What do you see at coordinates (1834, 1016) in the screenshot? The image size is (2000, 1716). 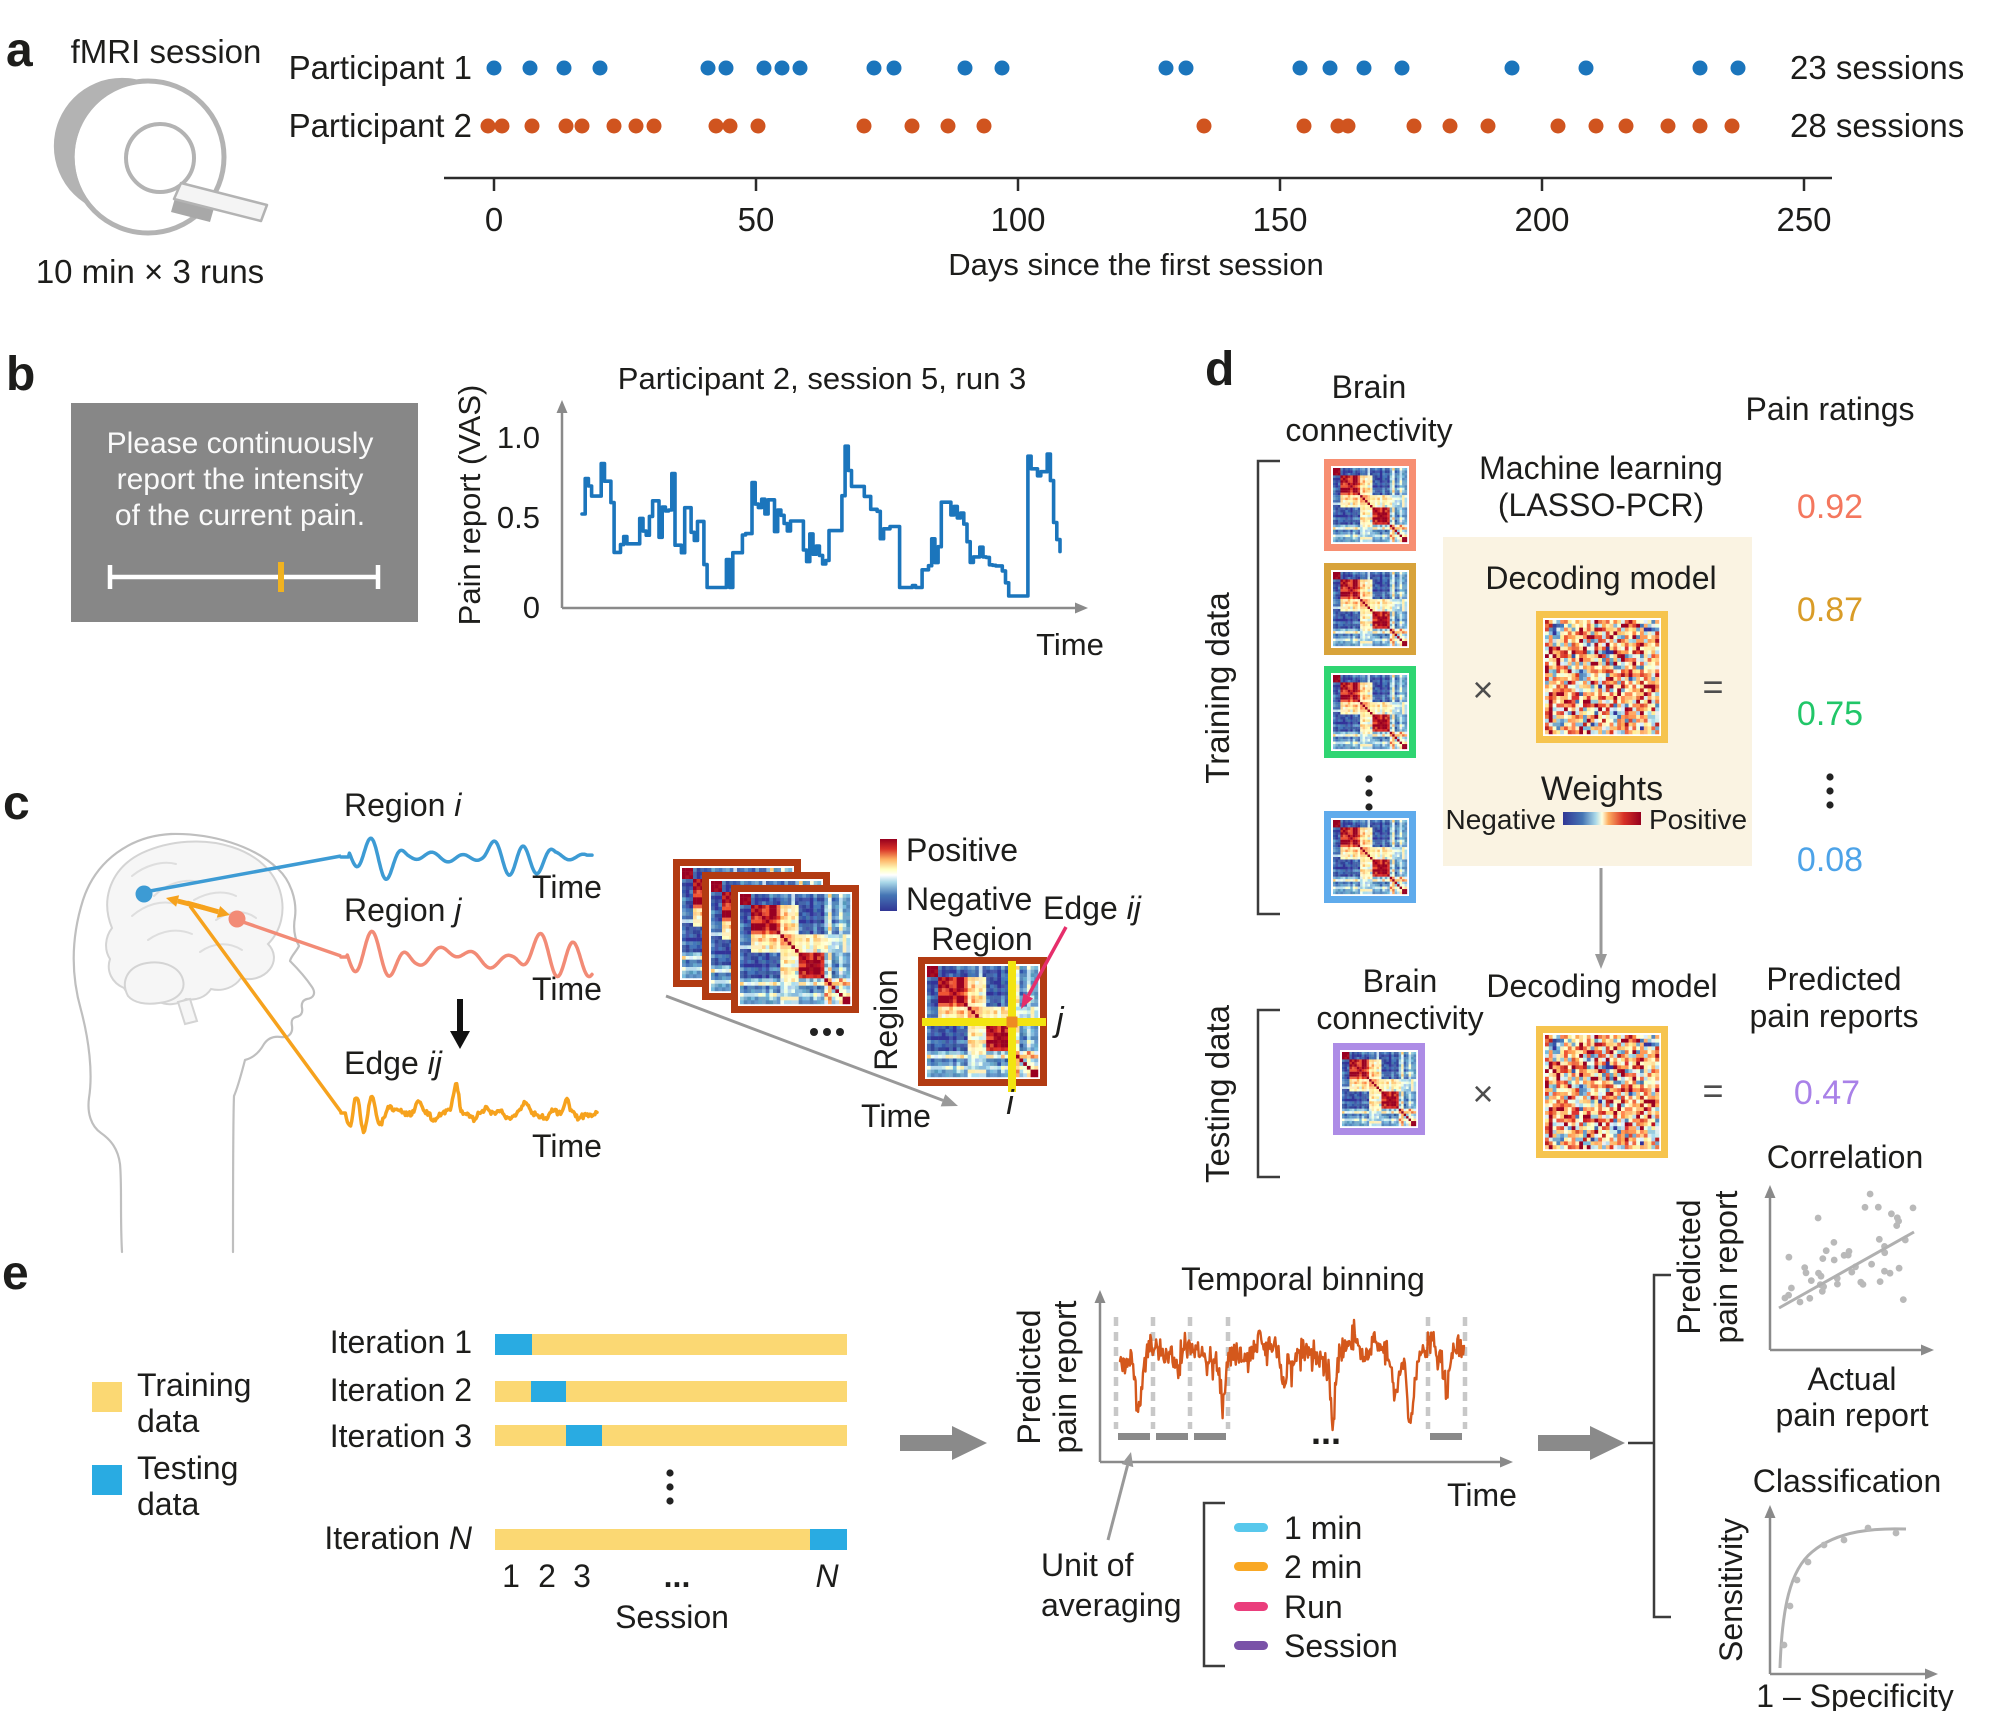 I see `svg-text: pain reports` at bounding box center [1834, 1016].